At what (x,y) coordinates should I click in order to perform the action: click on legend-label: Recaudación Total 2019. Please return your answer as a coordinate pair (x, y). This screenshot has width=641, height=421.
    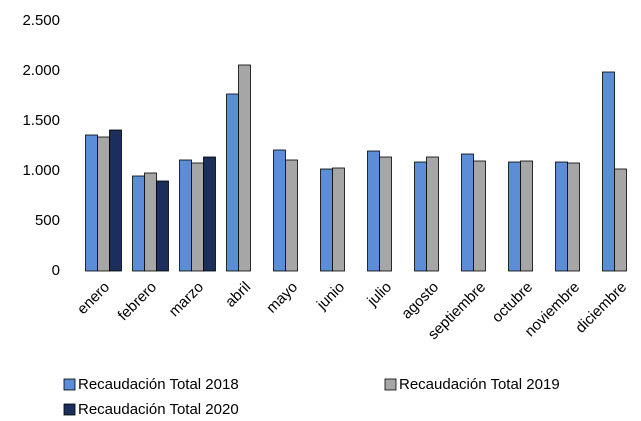
    Looking at the image, I should click on (479, 384).